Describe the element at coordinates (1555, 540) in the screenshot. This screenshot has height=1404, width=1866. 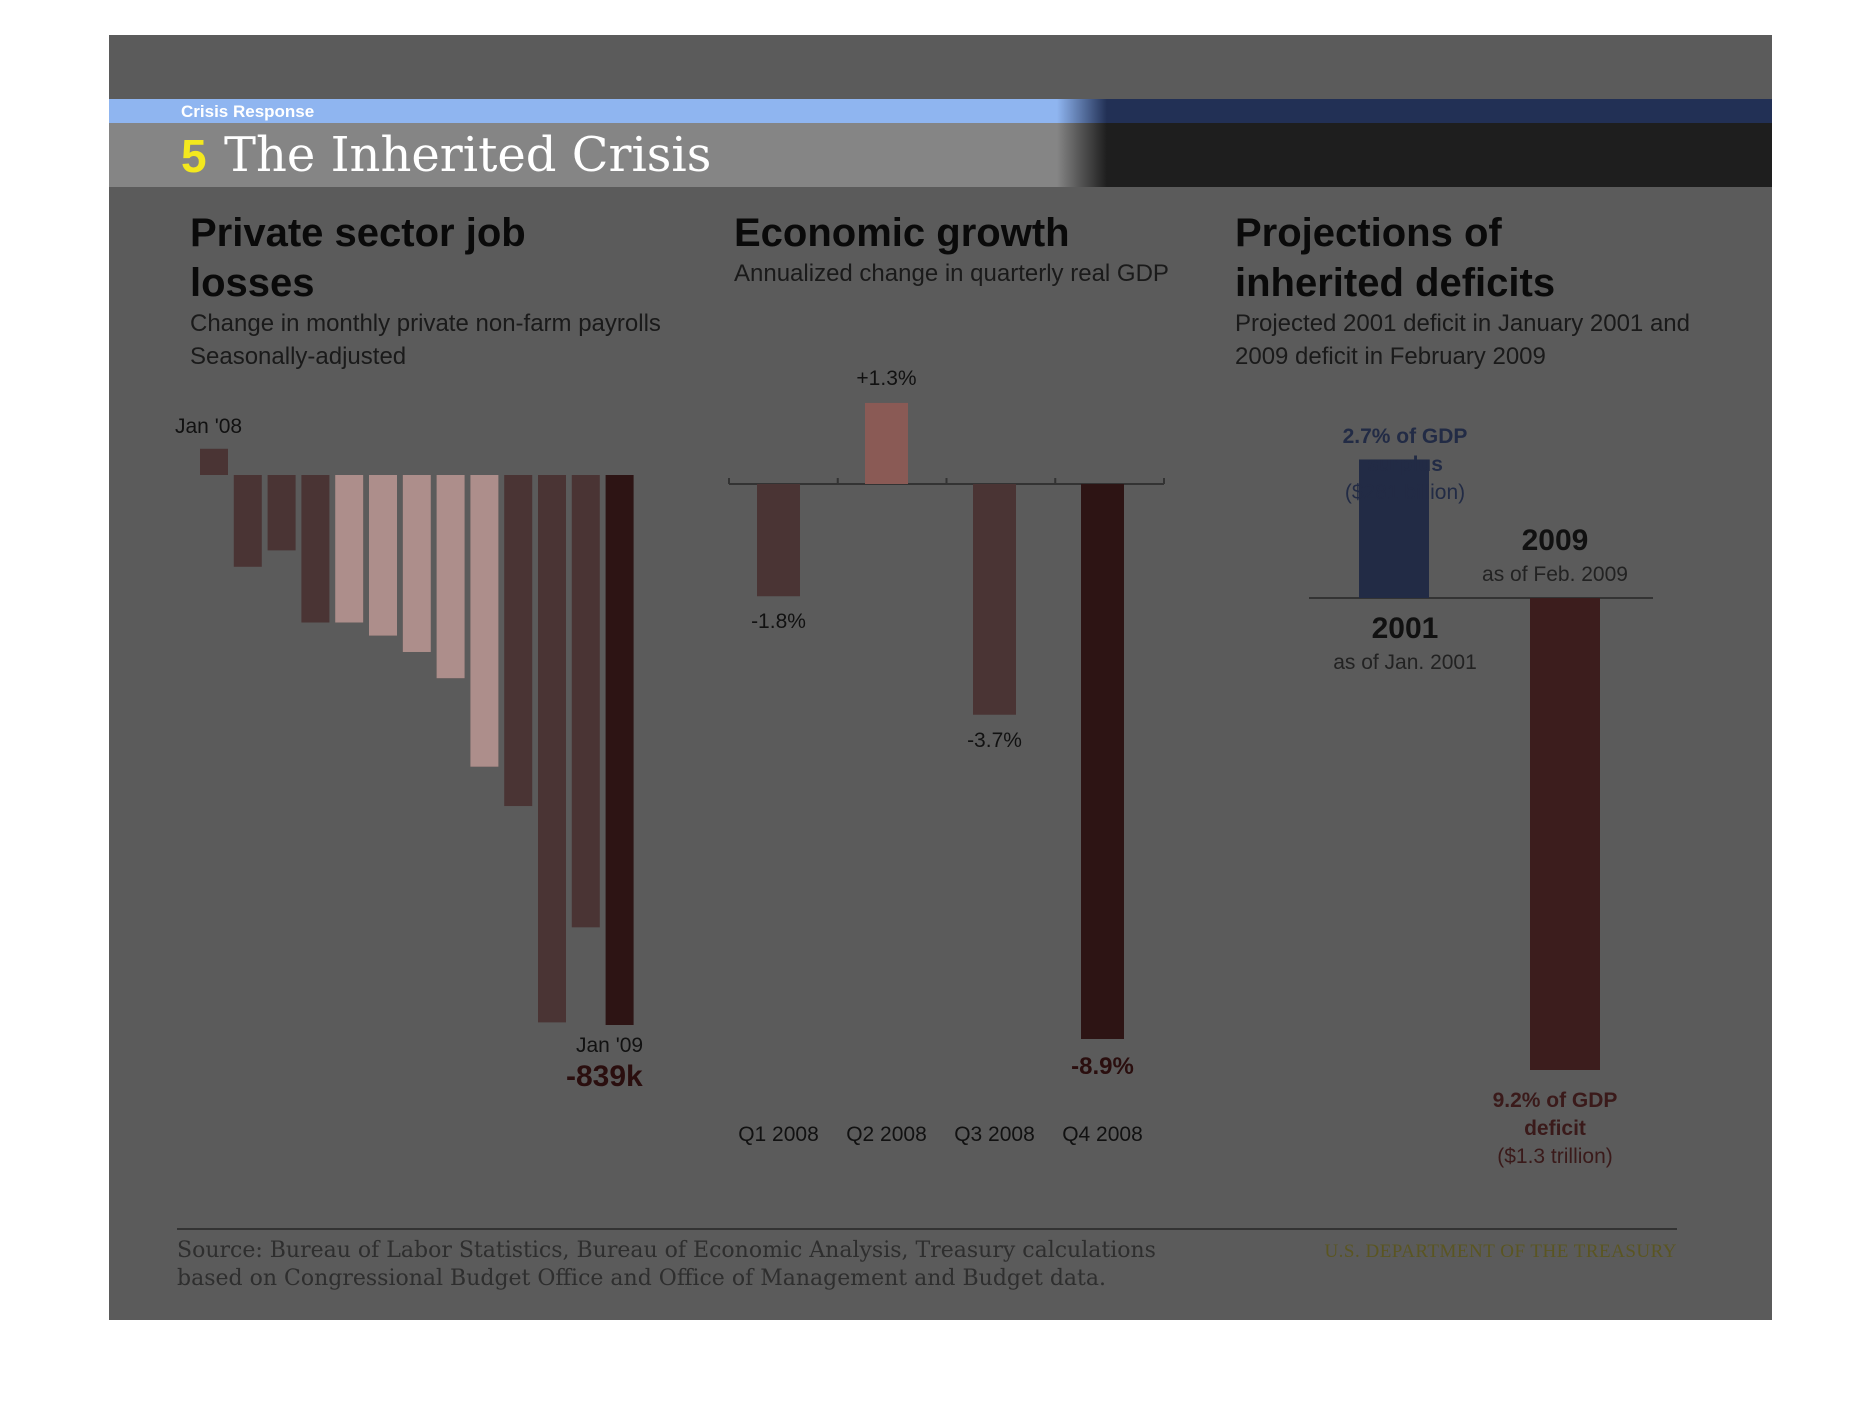
I see `year-2009-label: 2009` at that location.